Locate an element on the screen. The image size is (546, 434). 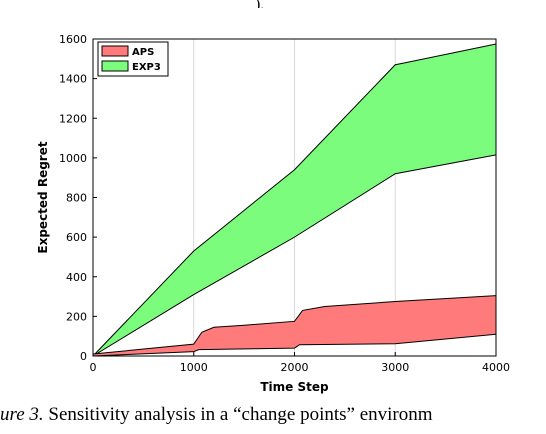
x-tick-label: 4000 is located at coordinates (496, 367).